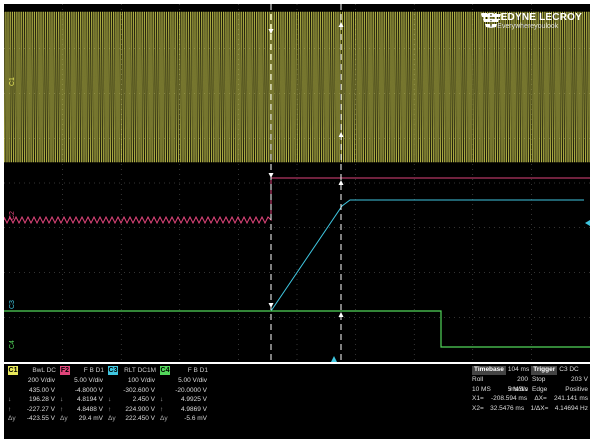 Image resolution: width=594 pixels, height=443 pixels. Describe the element at coordinates (44, 370) in the screenshot. I see `channel-config: BwL DC` at that location.